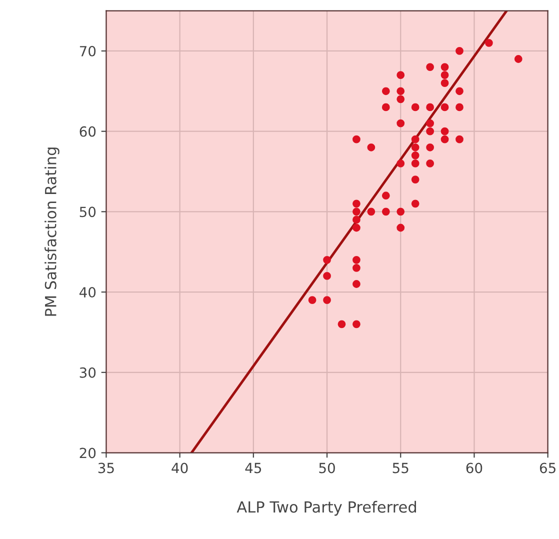  Describe the element at coordinates (88, 51) in the screenshot. I see `y-tick-label: 70` at that location.